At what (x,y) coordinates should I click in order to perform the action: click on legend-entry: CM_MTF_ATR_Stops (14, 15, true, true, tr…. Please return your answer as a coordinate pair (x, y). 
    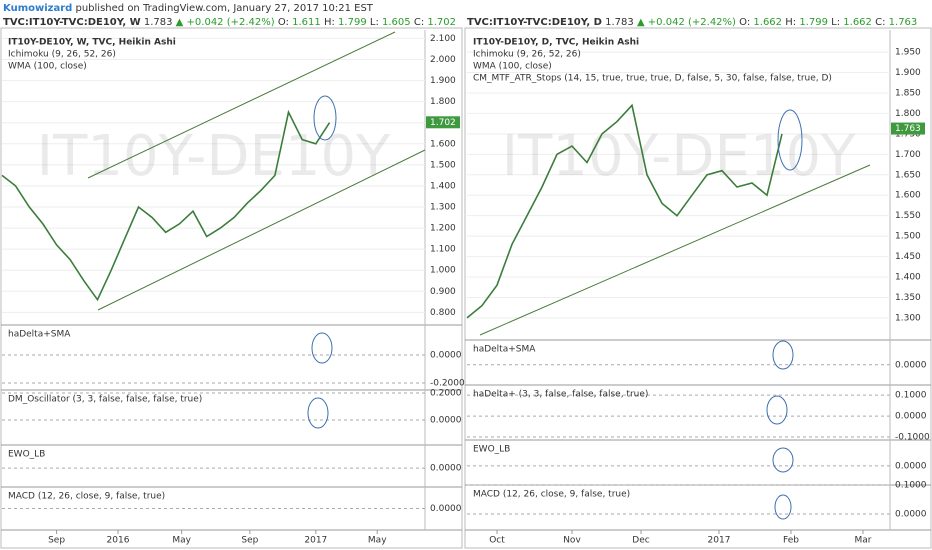
    Looking at the image, I should click on (652, 79).